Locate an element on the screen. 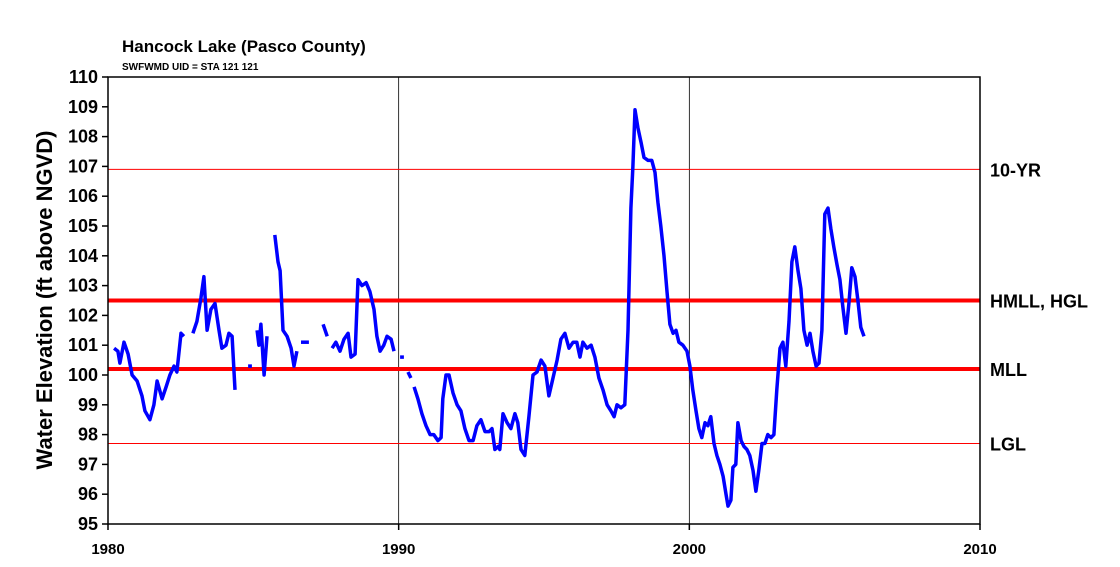  y-tick-label: 100 is located at coordinates (83, 375).